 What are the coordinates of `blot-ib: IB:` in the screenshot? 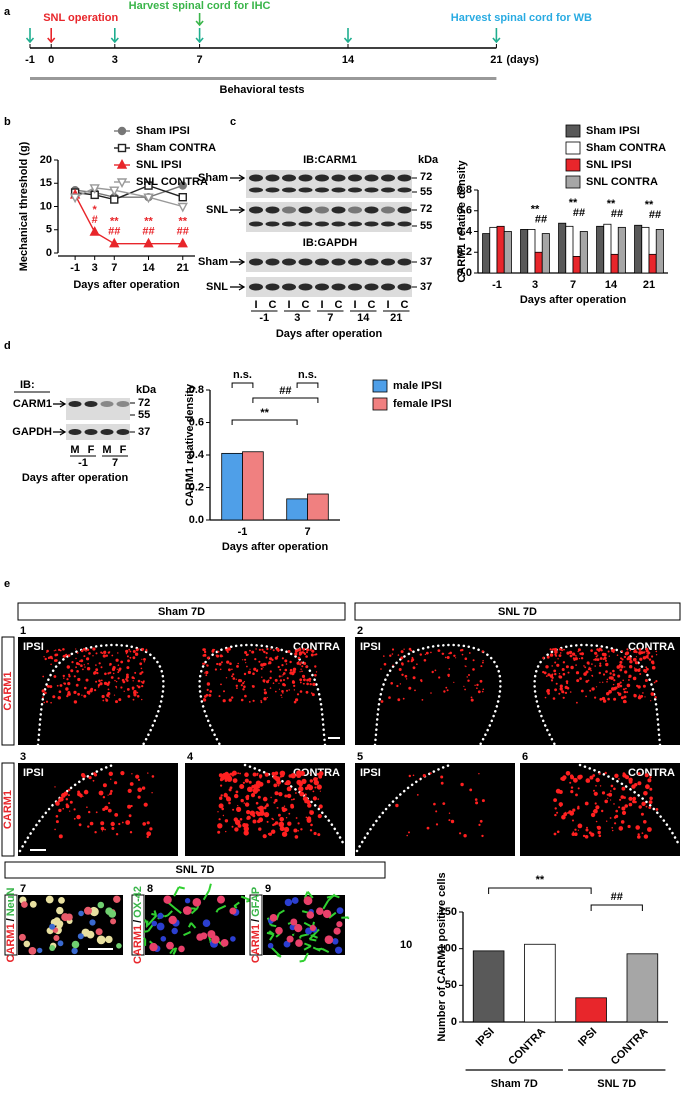 It's located at (27, 385).